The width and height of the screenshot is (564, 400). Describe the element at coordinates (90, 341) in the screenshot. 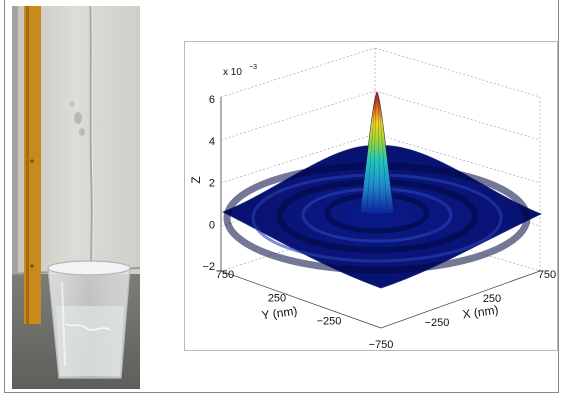

I see `beaker-liquid` at that location.